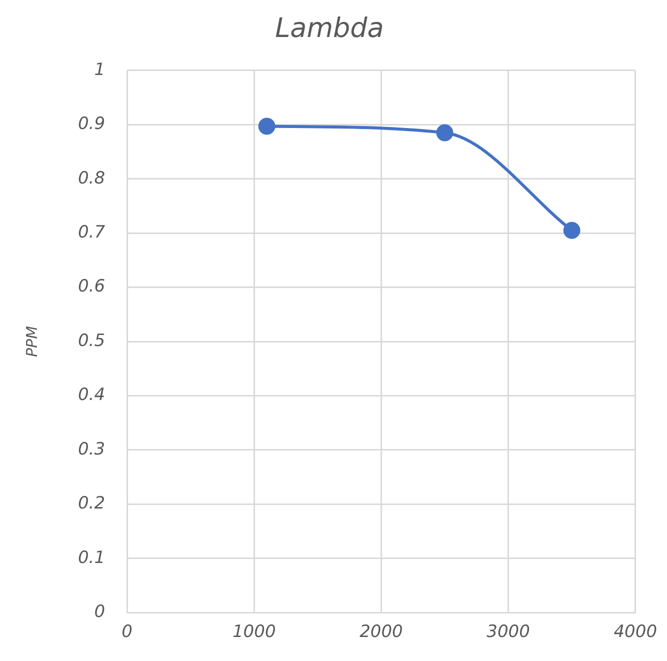 The height and width of the screenshot is (661, 667). What do you see at coordinates (92, 286) in the screenshot?
I see `y-tick-label: 0.6` at bounding box center [92, 286].